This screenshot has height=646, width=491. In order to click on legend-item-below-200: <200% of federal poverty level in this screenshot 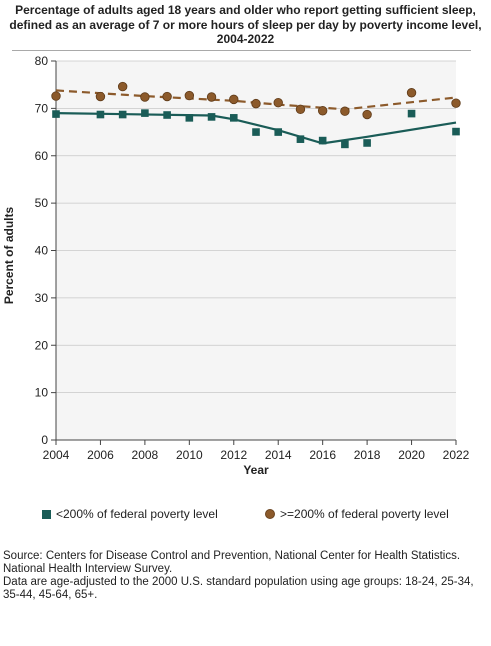, I will do `click(130, 514)`.